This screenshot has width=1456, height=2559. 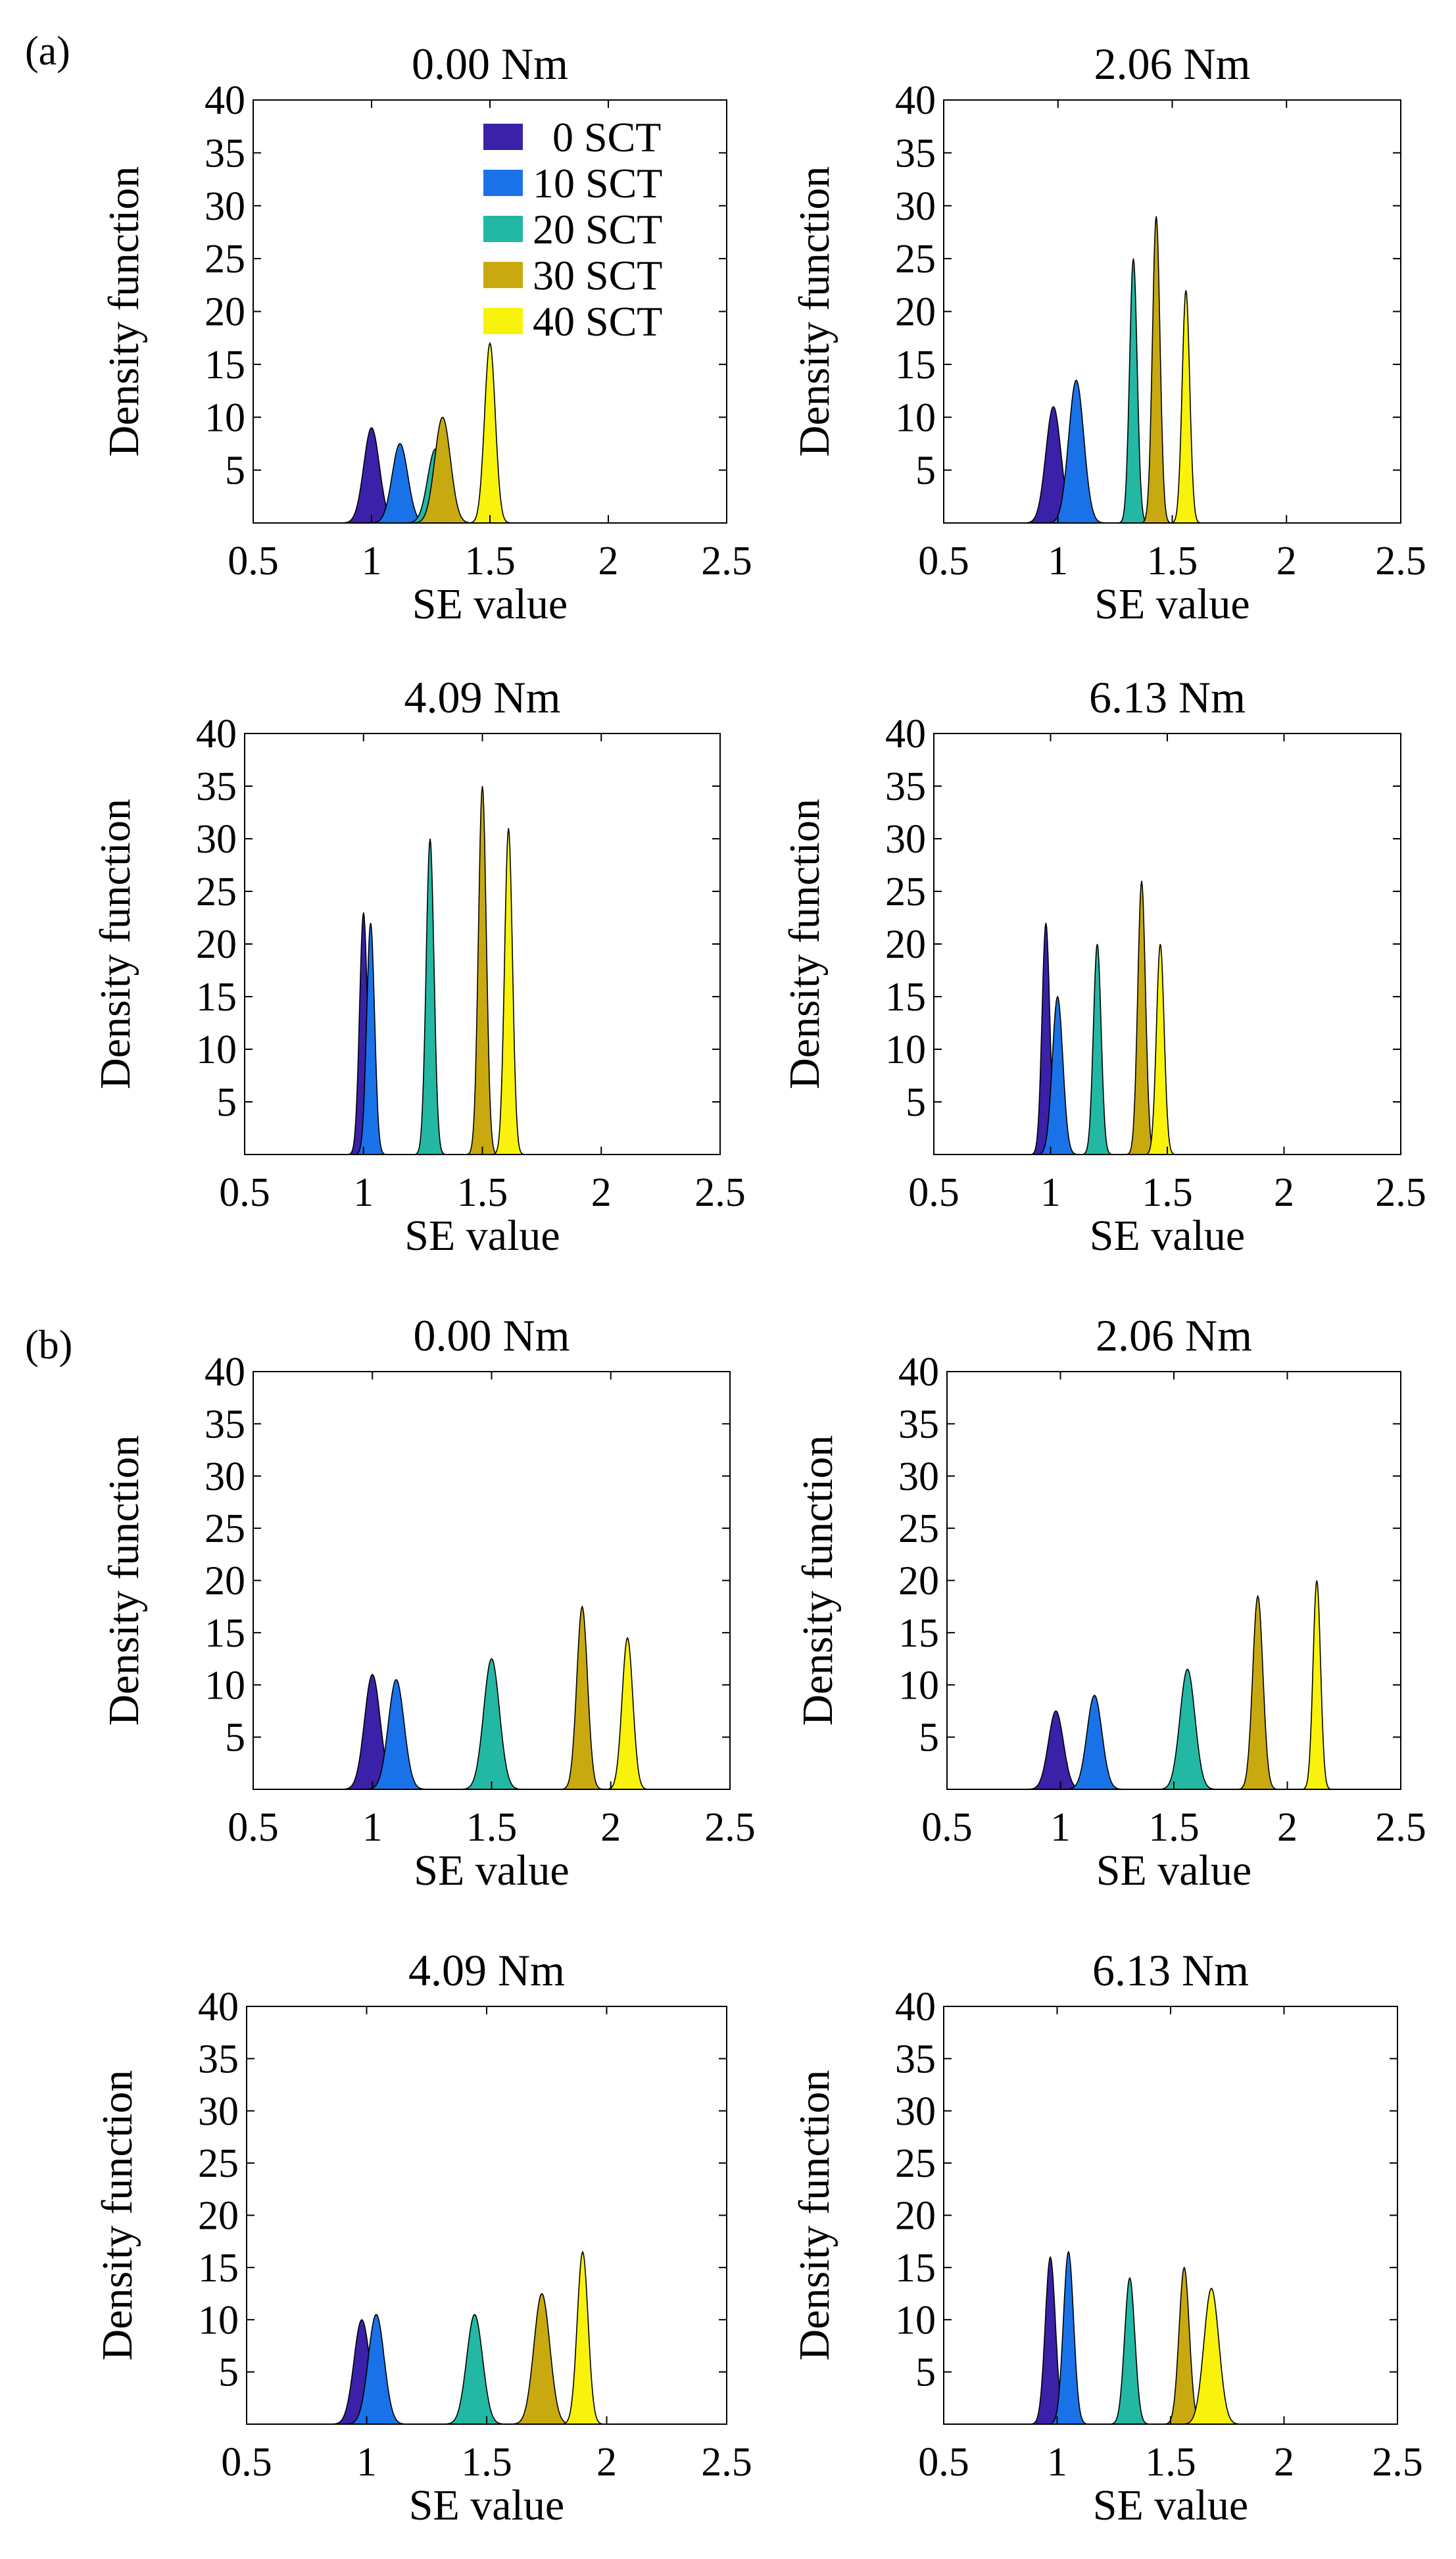 I want to click on axes-frame, so click(x=1170, y=2216).